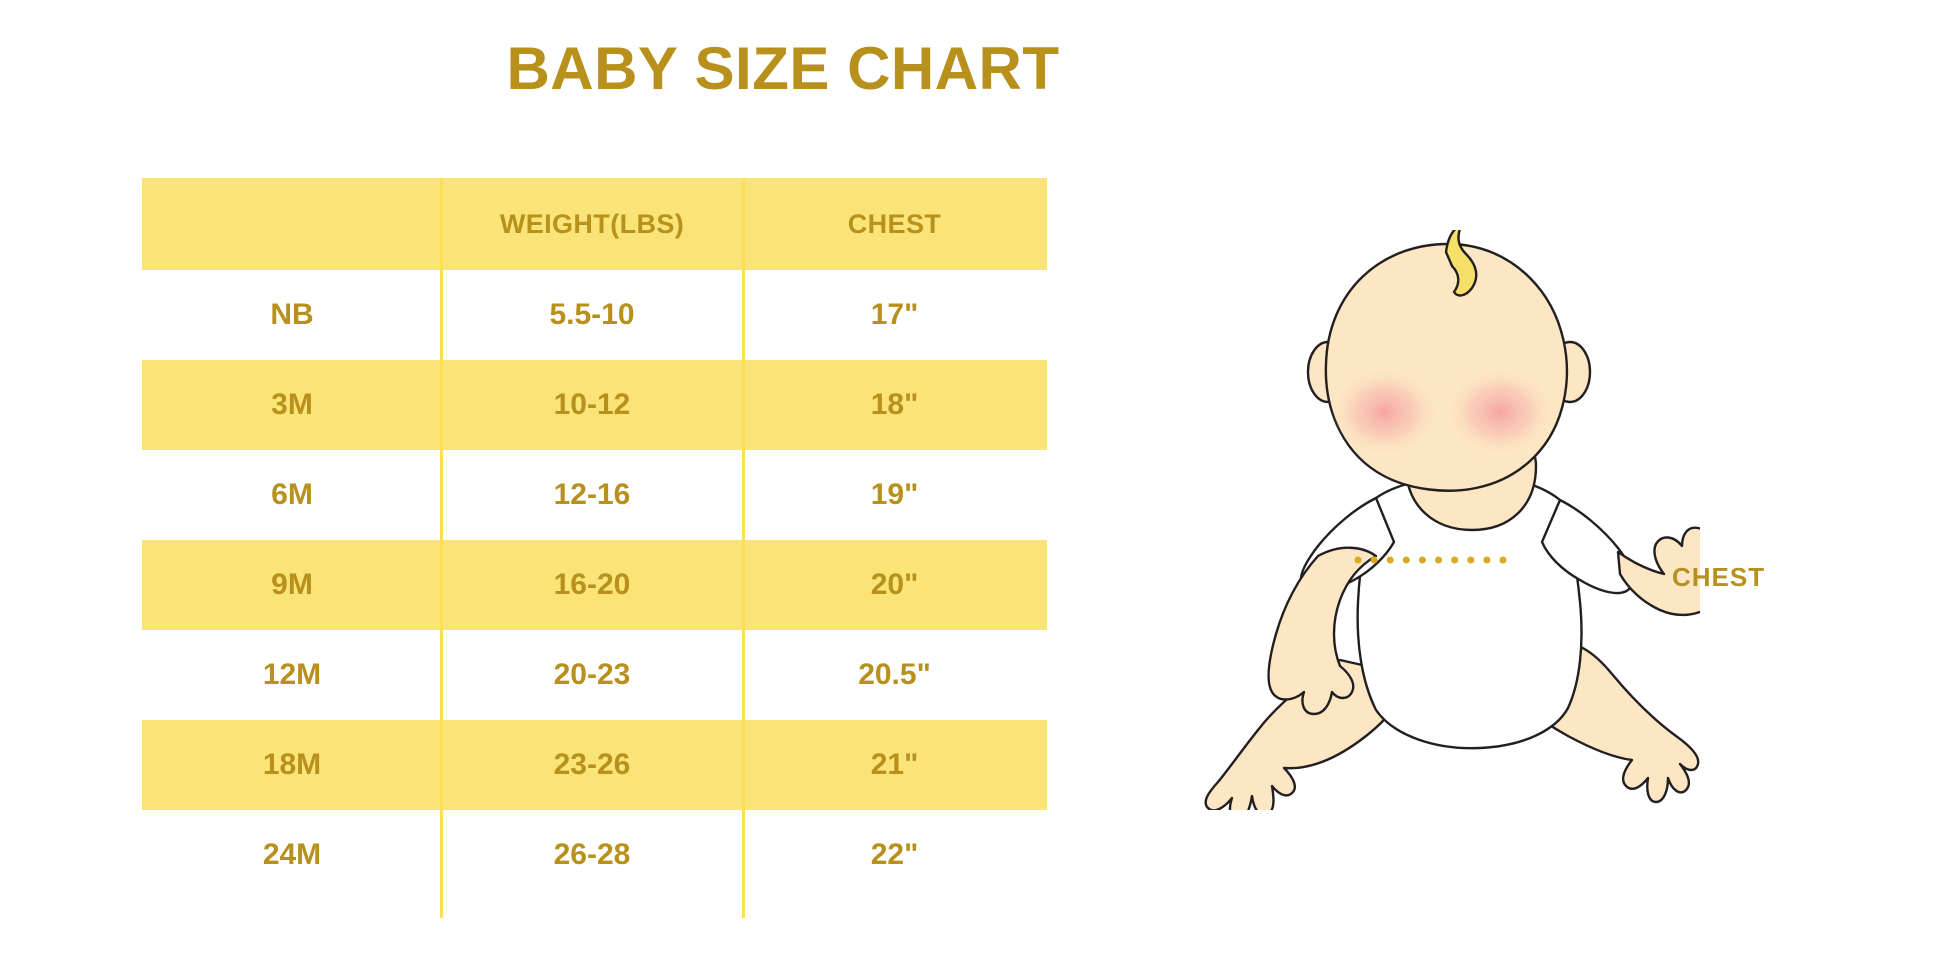  I want to click on page-title-text: BABY SIZE CHART, so click(783, 68).